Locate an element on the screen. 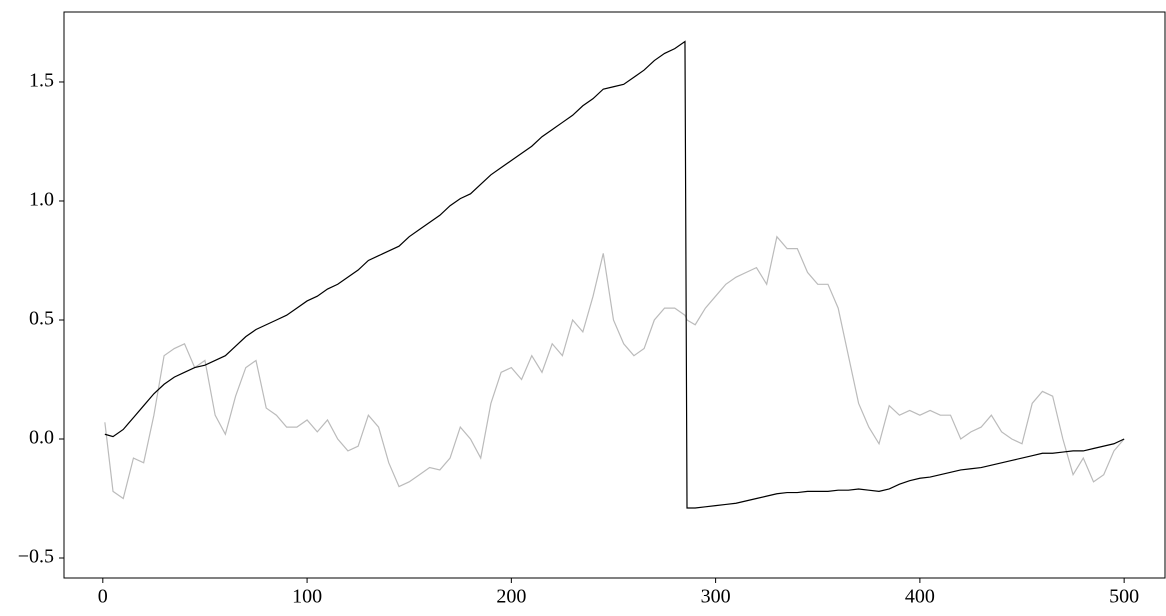 This screenshot has width=1166, height=616. y-tick-label: 0.5 is located at coordinates (41, 319).